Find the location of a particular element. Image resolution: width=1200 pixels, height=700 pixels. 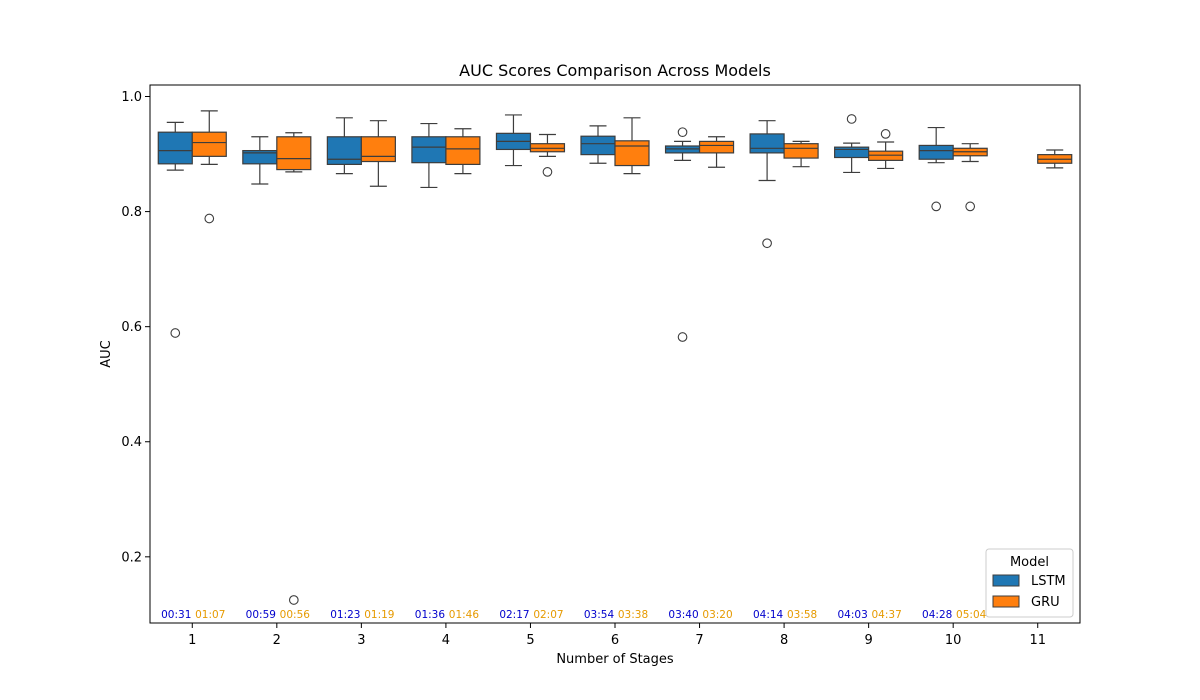

x-tick-label: 1 is located at coordinates (192, 640).